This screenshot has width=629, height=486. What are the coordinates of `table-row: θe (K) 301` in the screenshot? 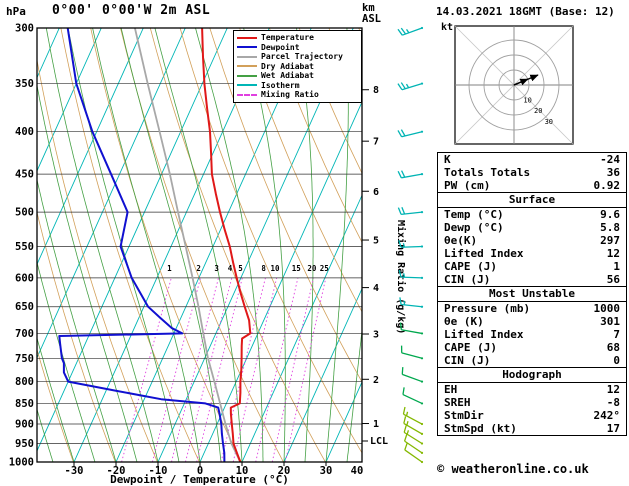 It's located at (532, 321).